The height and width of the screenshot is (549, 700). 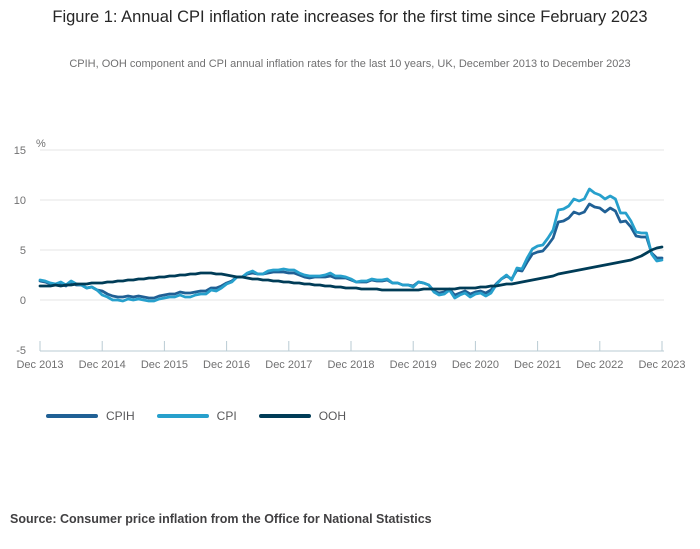 I want to click on legend-item-ooh: OOH, so click(x=302, y=416).